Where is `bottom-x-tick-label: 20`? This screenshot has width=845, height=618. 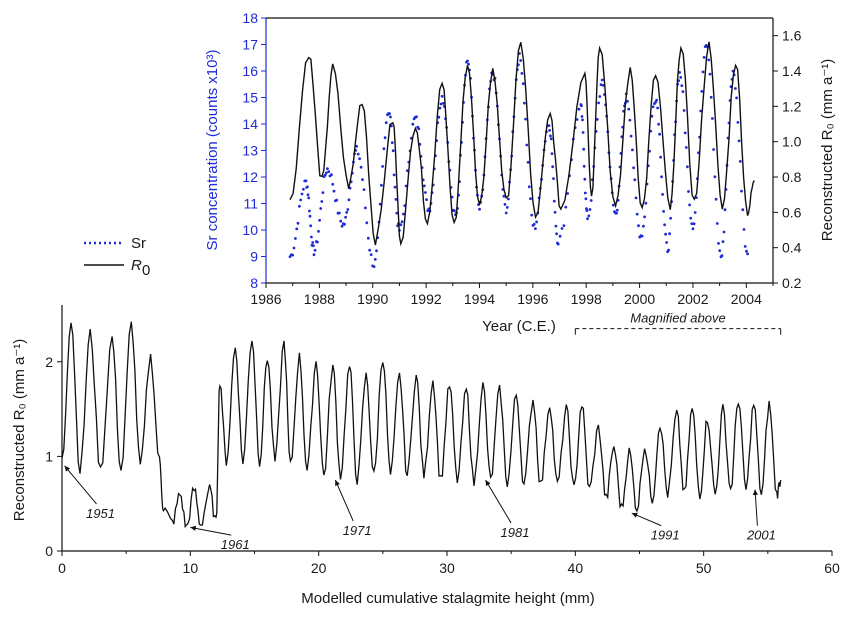
bottom-x-tick-label: 20 is located at coordinates (319, 568).